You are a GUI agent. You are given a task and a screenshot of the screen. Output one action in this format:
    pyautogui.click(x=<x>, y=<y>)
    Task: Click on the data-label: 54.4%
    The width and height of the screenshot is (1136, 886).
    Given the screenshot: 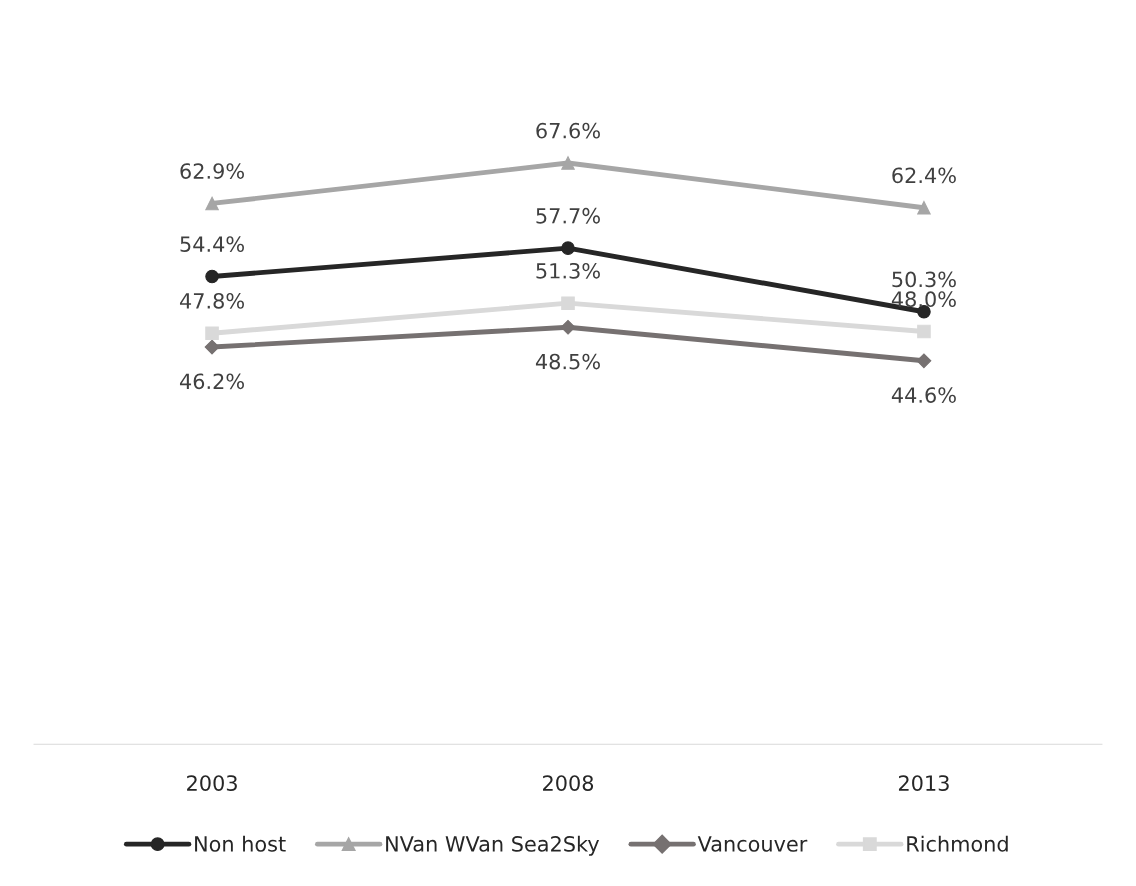 What is the action you would take?
    pyautogui.click(x=212, y=244)
    